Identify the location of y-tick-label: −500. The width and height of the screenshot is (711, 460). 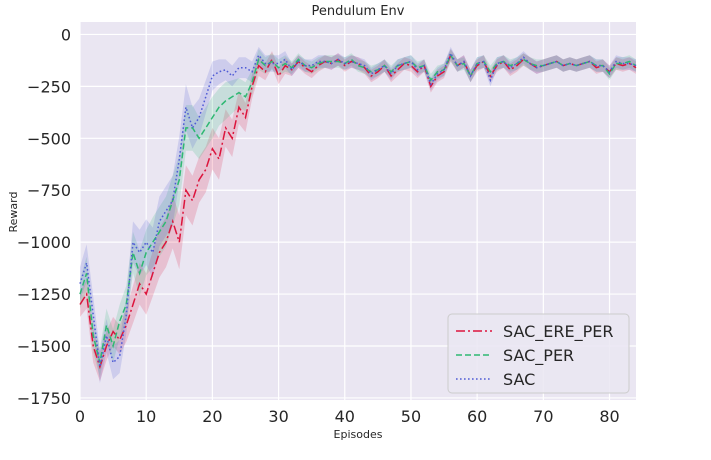
(49, 138).